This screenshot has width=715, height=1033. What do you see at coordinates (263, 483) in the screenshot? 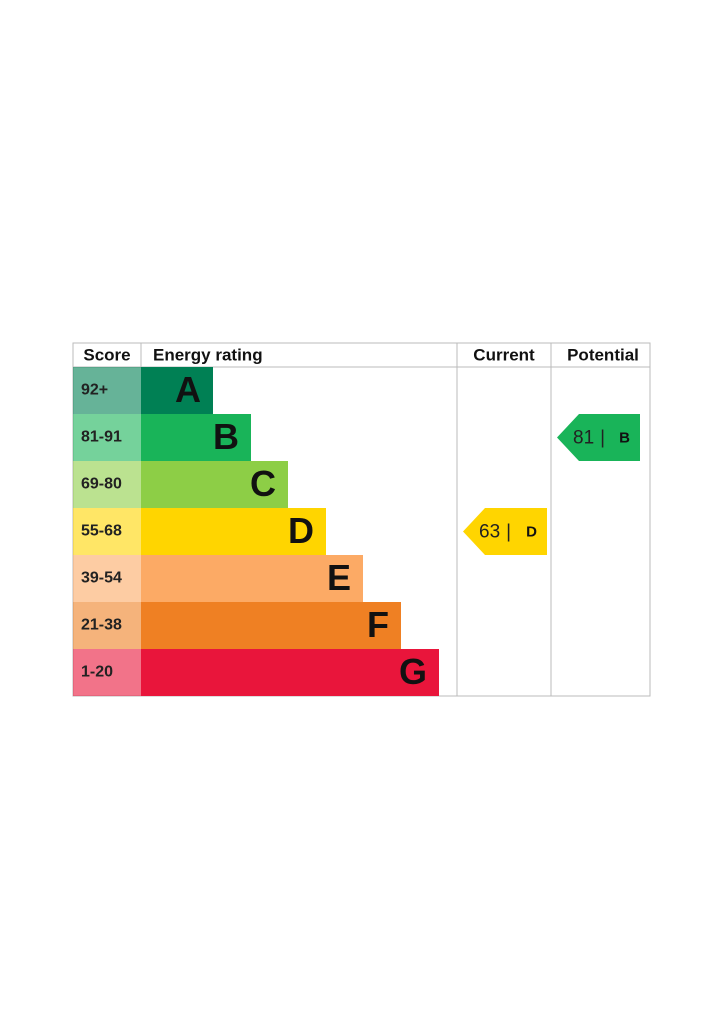
I see `rating-letter: C` at bounding box center [263, 483].